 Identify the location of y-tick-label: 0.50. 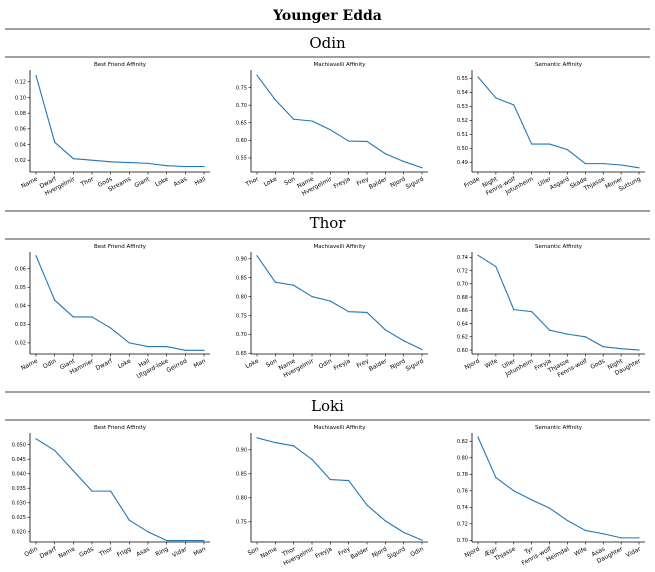
(462, 149).